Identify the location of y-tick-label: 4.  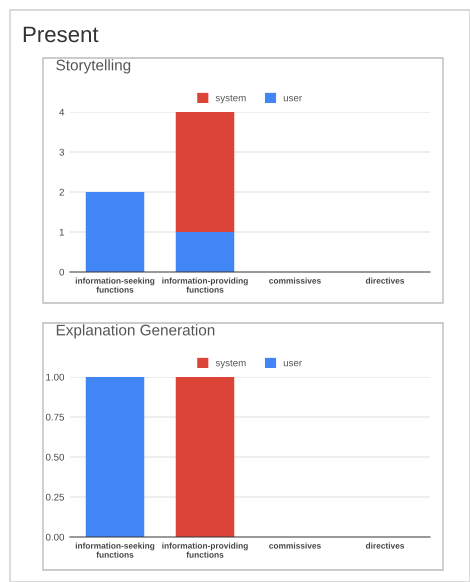
(61, 112).